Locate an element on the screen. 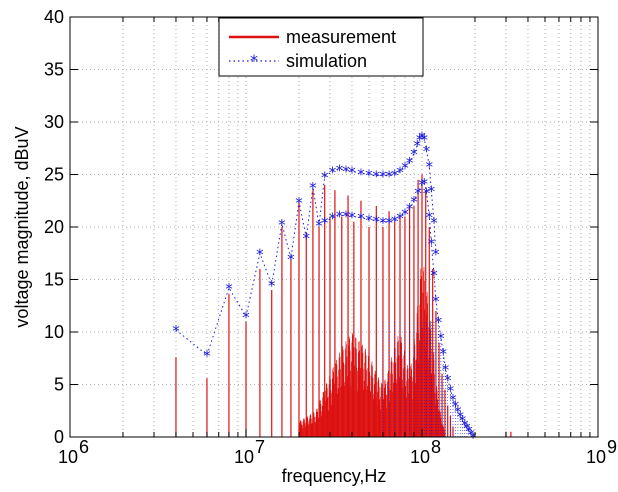 This screenshot has height=492, width=618. y-tick-label: 30 is located at coordinates (54, 122).